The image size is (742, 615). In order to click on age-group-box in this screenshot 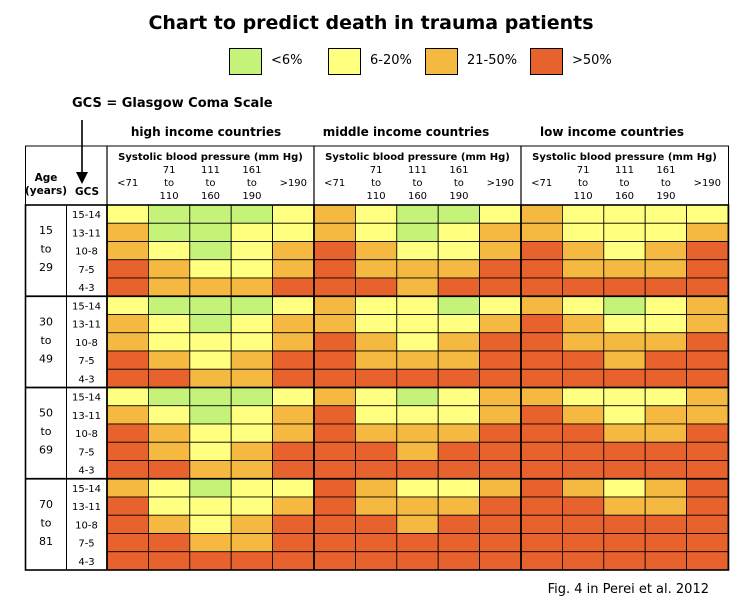, I will do `click(46, 524)`.